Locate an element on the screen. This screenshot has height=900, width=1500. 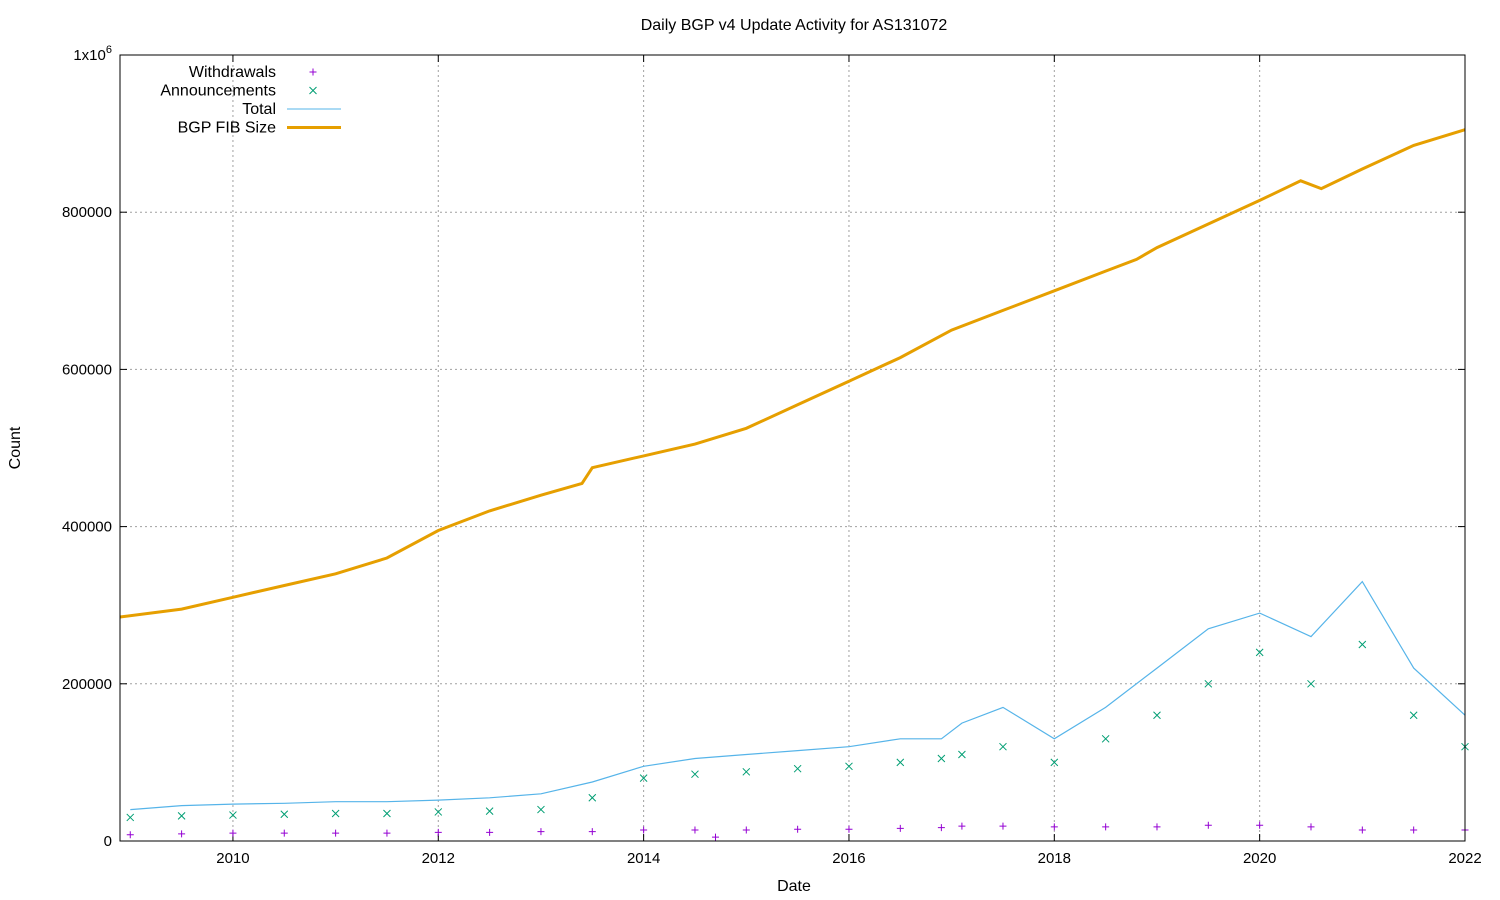
y-tick-label: 800000 is located at coordinates (87, 212).